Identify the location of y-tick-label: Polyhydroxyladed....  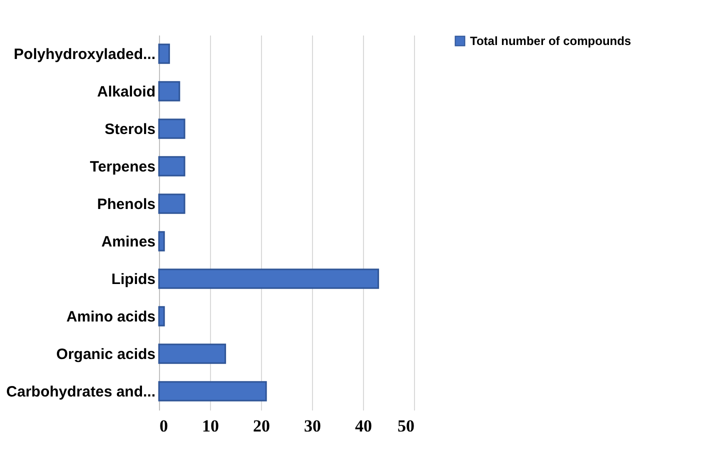
(85, 54).